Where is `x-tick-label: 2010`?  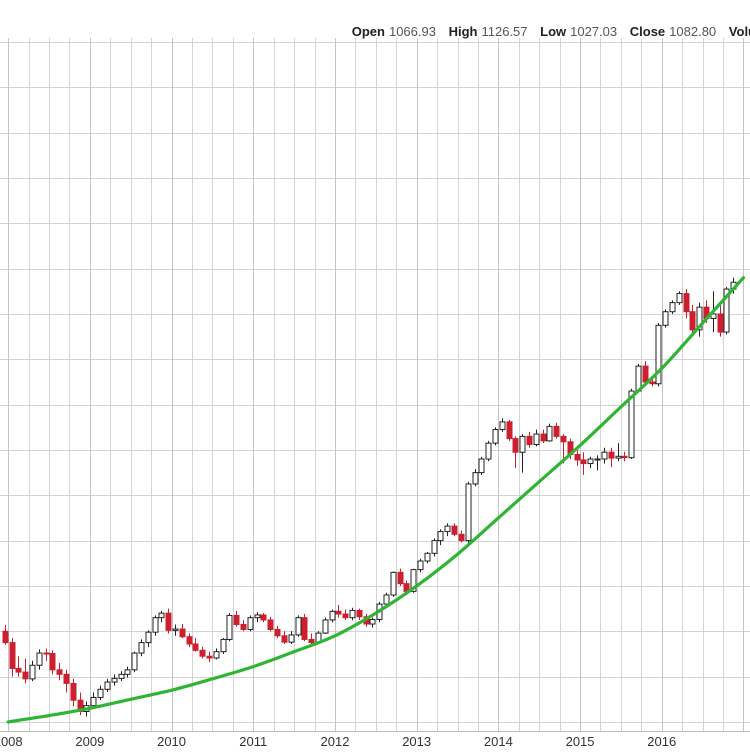
x-tick-label: 2010 is located at coordinates (171, 741).